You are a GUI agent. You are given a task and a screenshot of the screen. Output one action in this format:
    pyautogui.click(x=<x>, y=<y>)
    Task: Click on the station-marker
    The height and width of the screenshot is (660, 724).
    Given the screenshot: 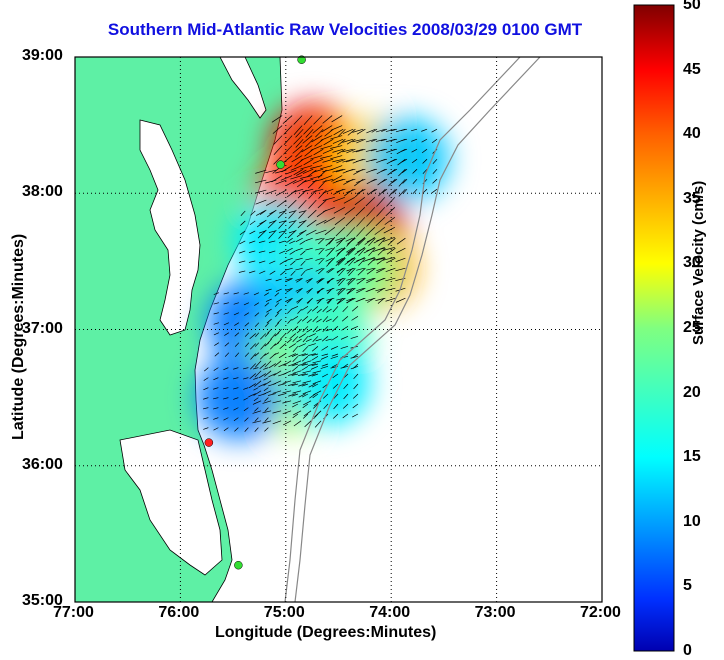 What is the action you would take?
    pyautogui.click(x=280, y=164)
    